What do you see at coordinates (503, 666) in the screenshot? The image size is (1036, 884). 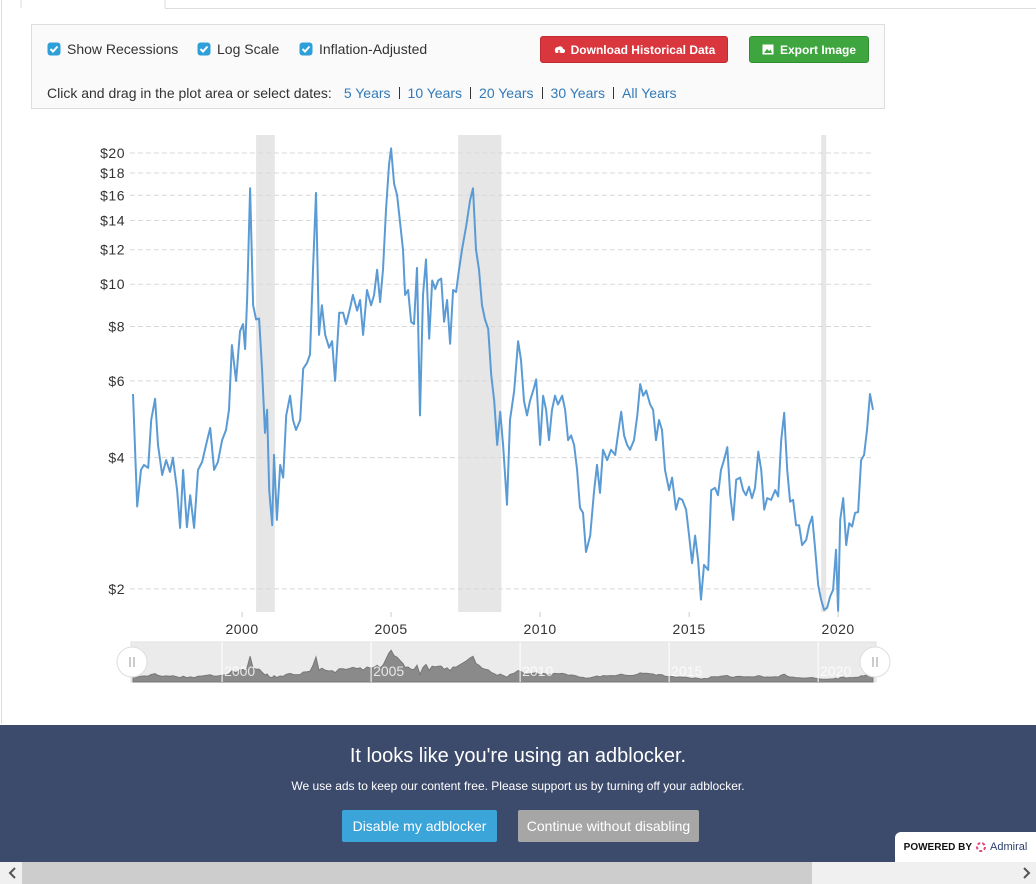 I see `navigator-area` at bounding box center [503, 666].